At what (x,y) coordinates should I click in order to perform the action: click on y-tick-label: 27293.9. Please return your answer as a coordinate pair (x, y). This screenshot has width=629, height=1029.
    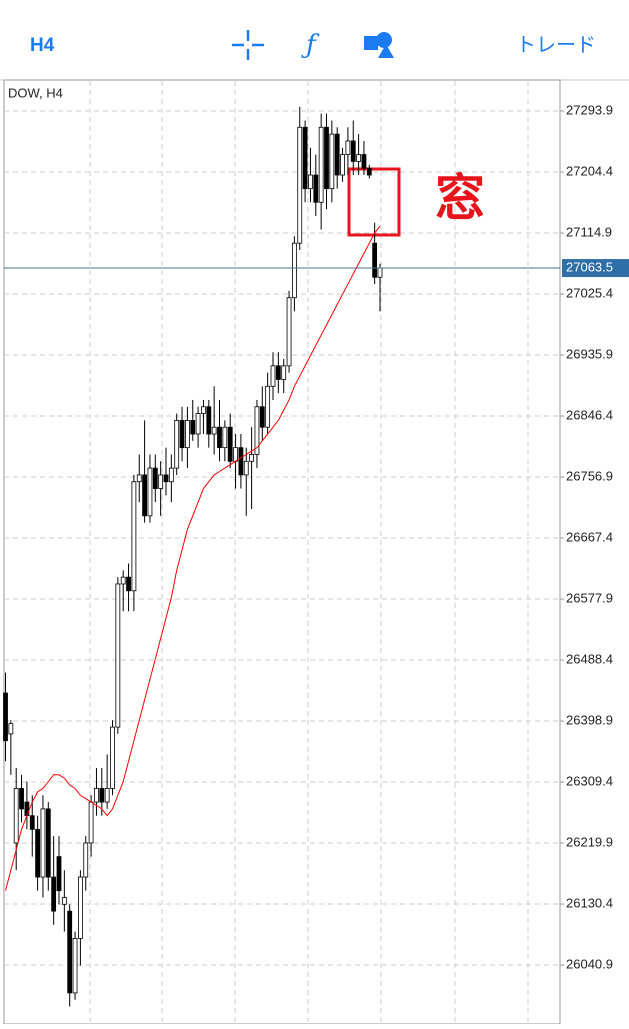
    Looking at the image, I should click on (589, 109).